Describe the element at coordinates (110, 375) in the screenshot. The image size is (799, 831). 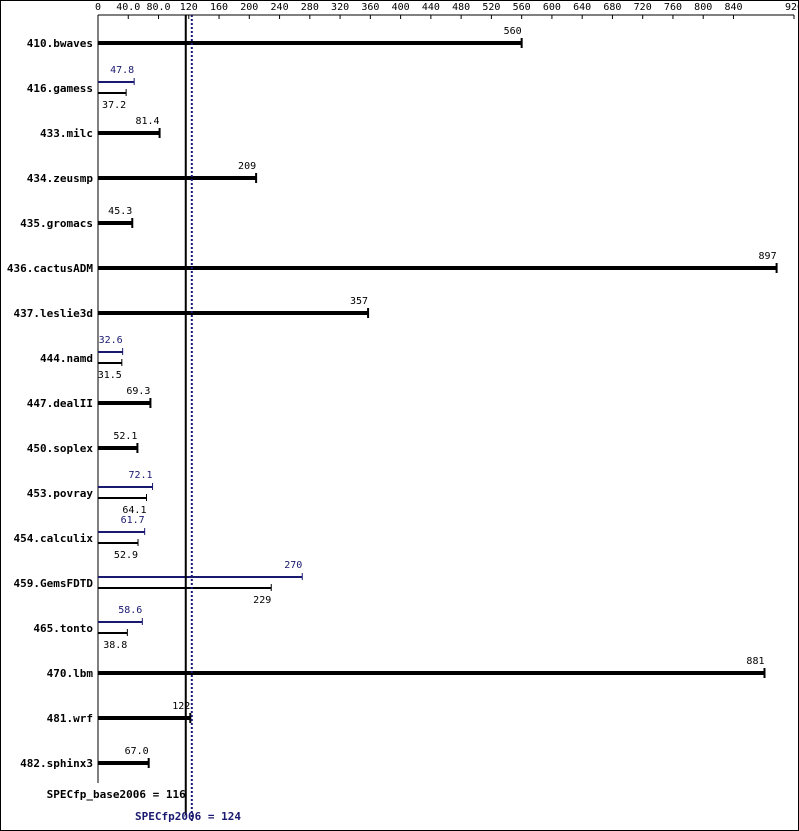
I see `value-label: 31.5` at that location.